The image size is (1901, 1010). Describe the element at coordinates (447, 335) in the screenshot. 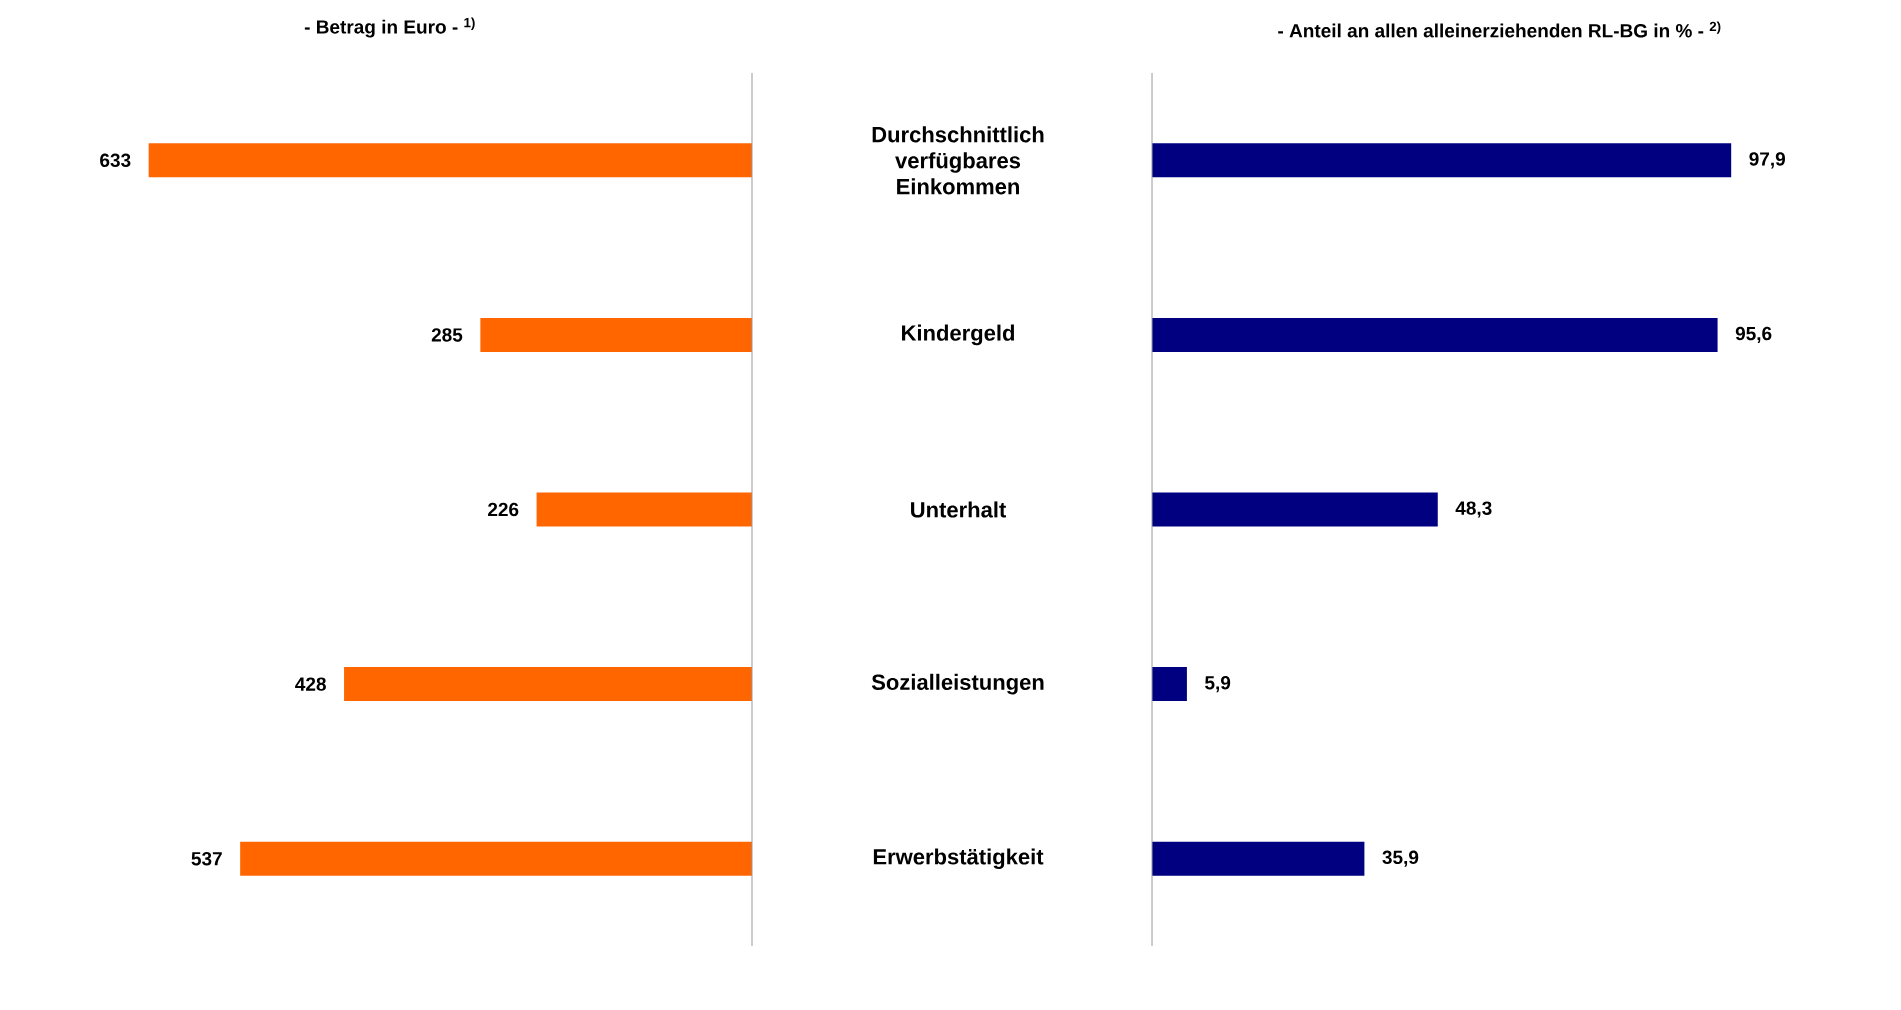

I see `data-label: 285` at that location.